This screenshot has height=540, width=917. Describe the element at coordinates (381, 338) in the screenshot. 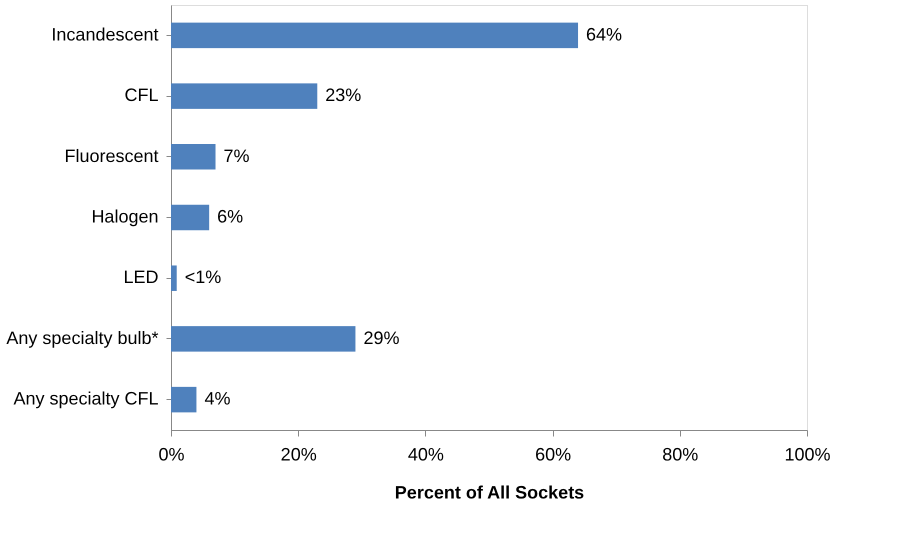

I see `data-label: 29%` at that location.